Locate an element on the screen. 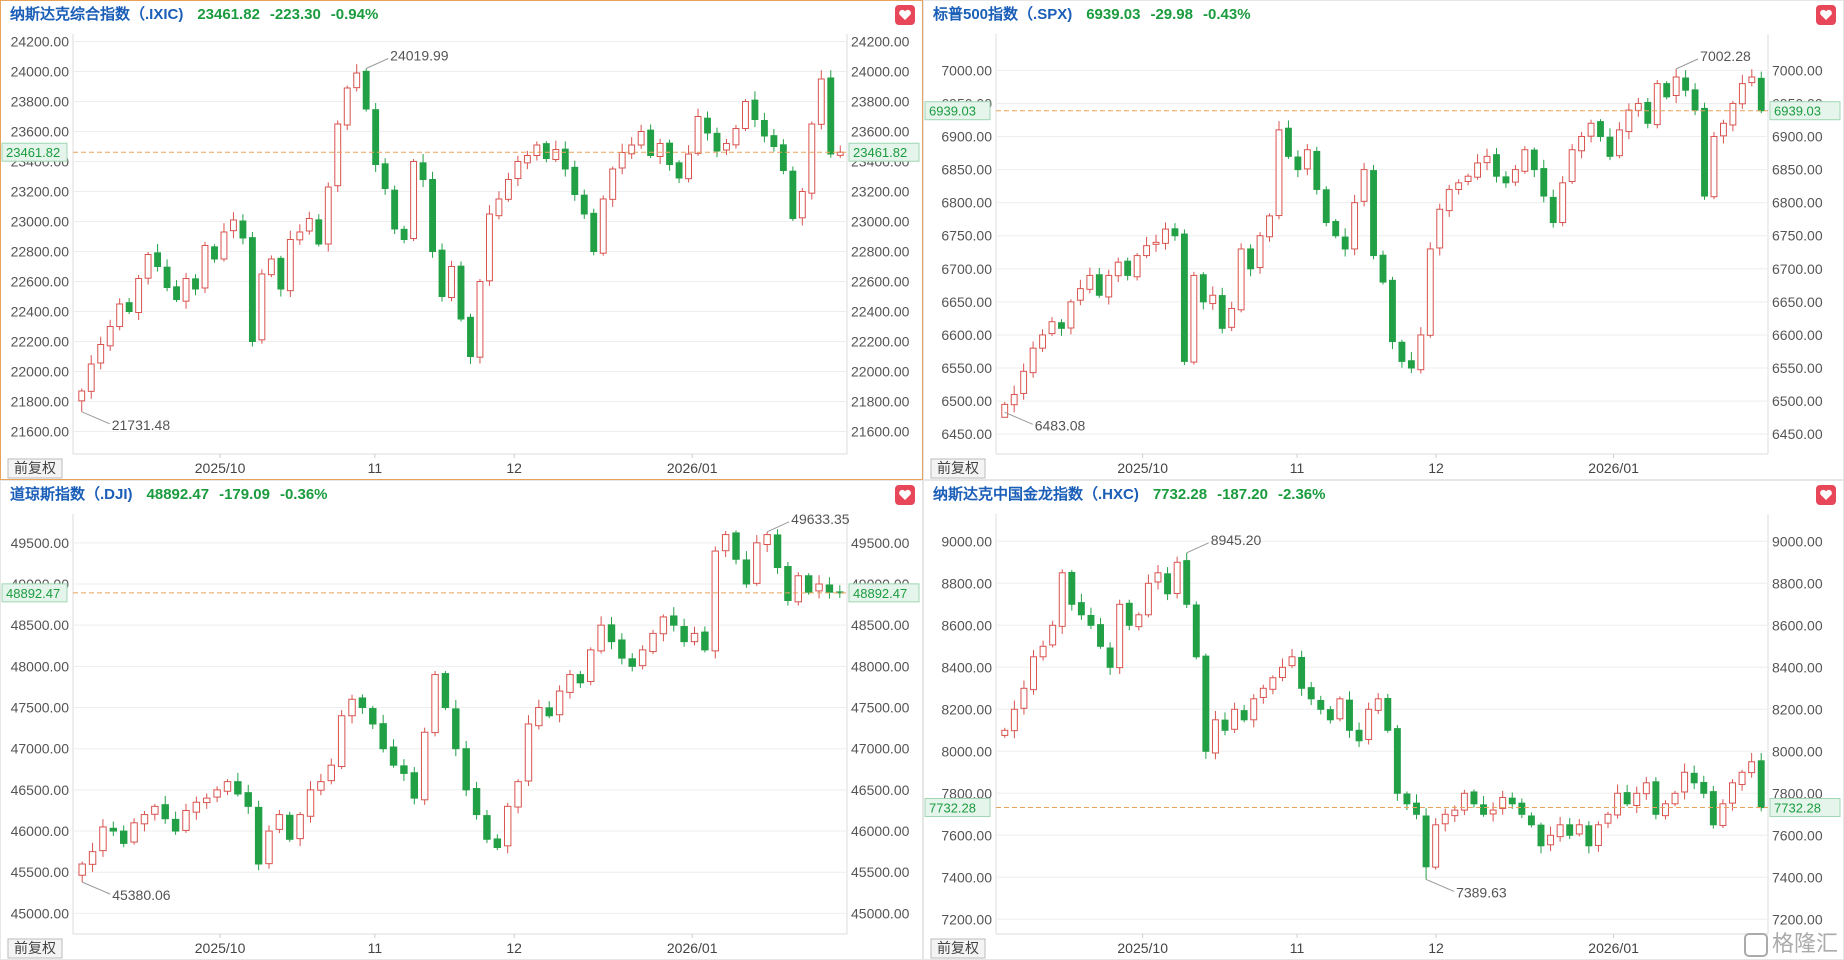 The width and height of the screenshot is (1844, 960). y-tick-left: 6750.00 is located at coordinates (966, 236).